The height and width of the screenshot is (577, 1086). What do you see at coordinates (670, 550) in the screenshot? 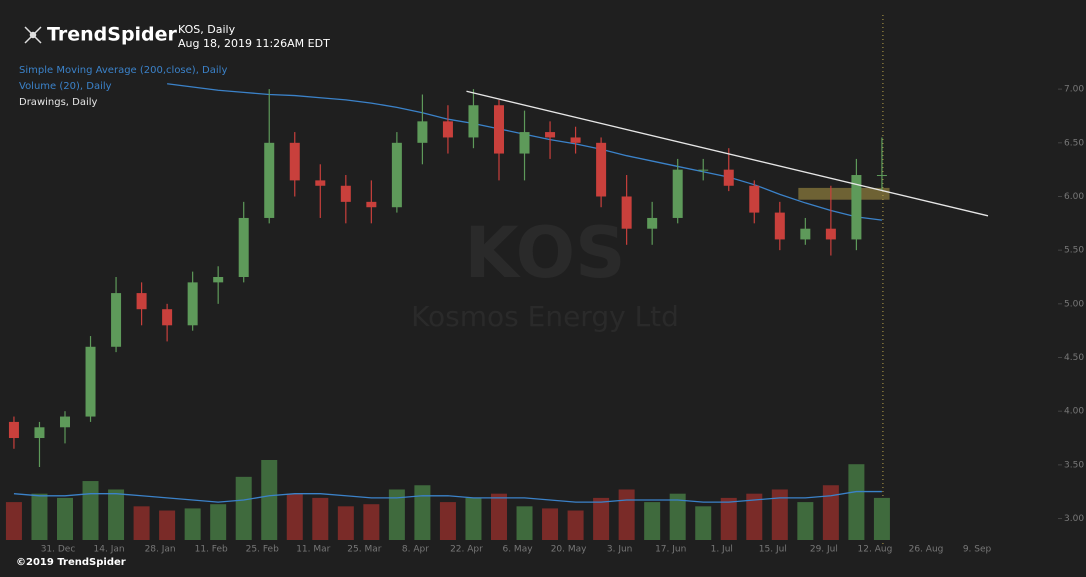
I see `x-tick-label: 17. Jun` at bounding box center [670, 550].